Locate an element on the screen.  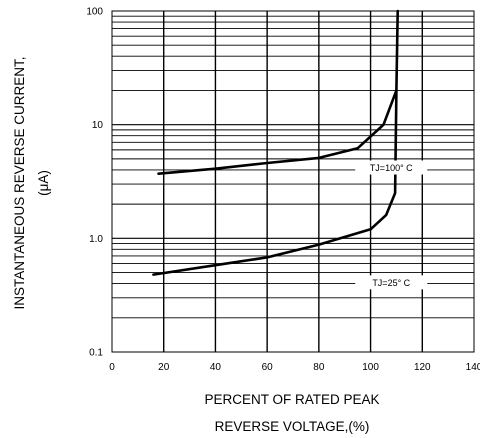
annotation-1: TJ=25° C is located at coordinates (391, 283).